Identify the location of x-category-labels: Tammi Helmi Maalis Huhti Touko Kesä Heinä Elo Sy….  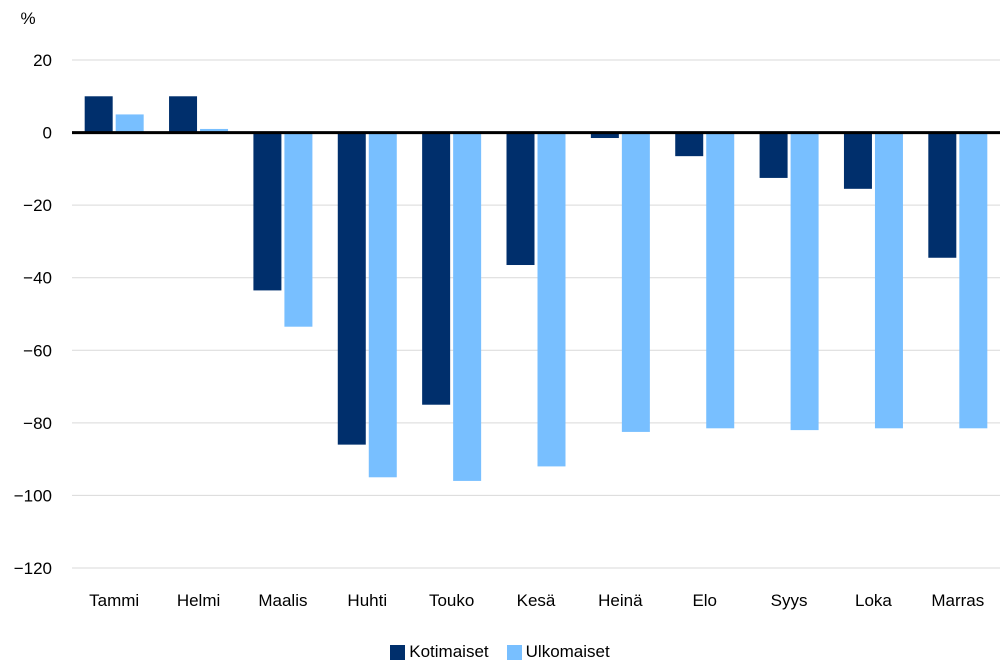
(536, 600).